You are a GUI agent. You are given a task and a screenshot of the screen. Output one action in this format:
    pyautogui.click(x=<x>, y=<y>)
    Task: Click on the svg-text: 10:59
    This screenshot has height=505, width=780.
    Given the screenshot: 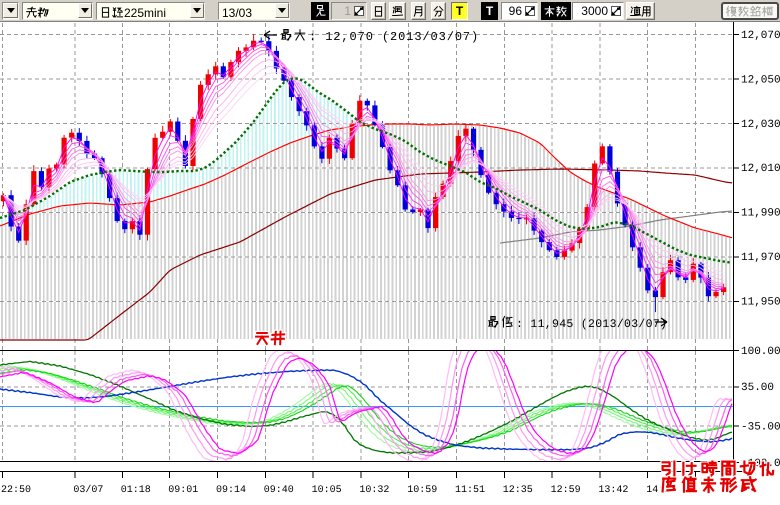 What is the action you would take?
    pyautogui.click(x=422, y=490)
    